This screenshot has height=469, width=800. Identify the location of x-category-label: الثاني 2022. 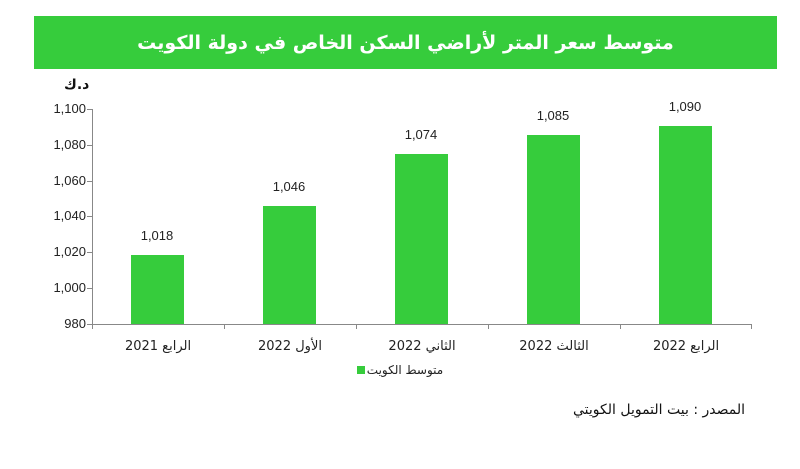
(422, 346).